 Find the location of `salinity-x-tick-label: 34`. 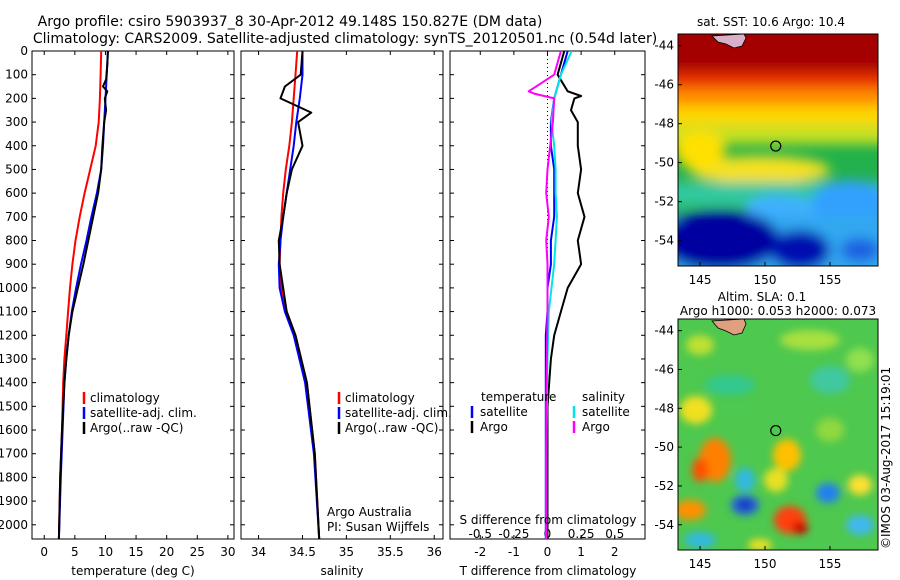

salinity-x-tick-label: 34 is located at coordinates (258, 552).